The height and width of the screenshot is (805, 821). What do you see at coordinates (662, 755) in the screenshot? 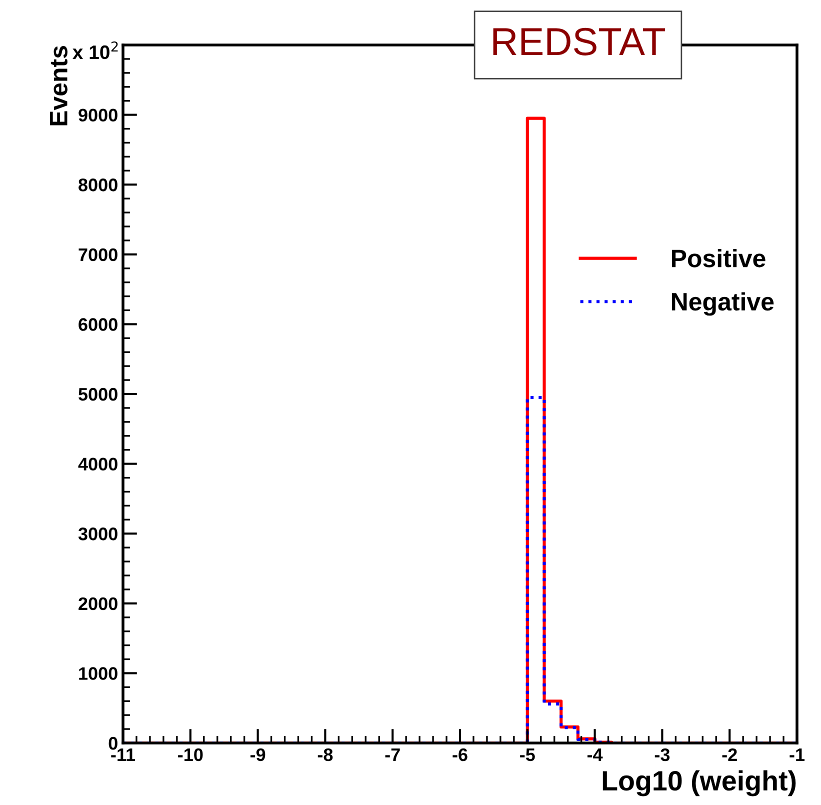
I see `x-tick-label: -3` at bounding box center [662, 755].